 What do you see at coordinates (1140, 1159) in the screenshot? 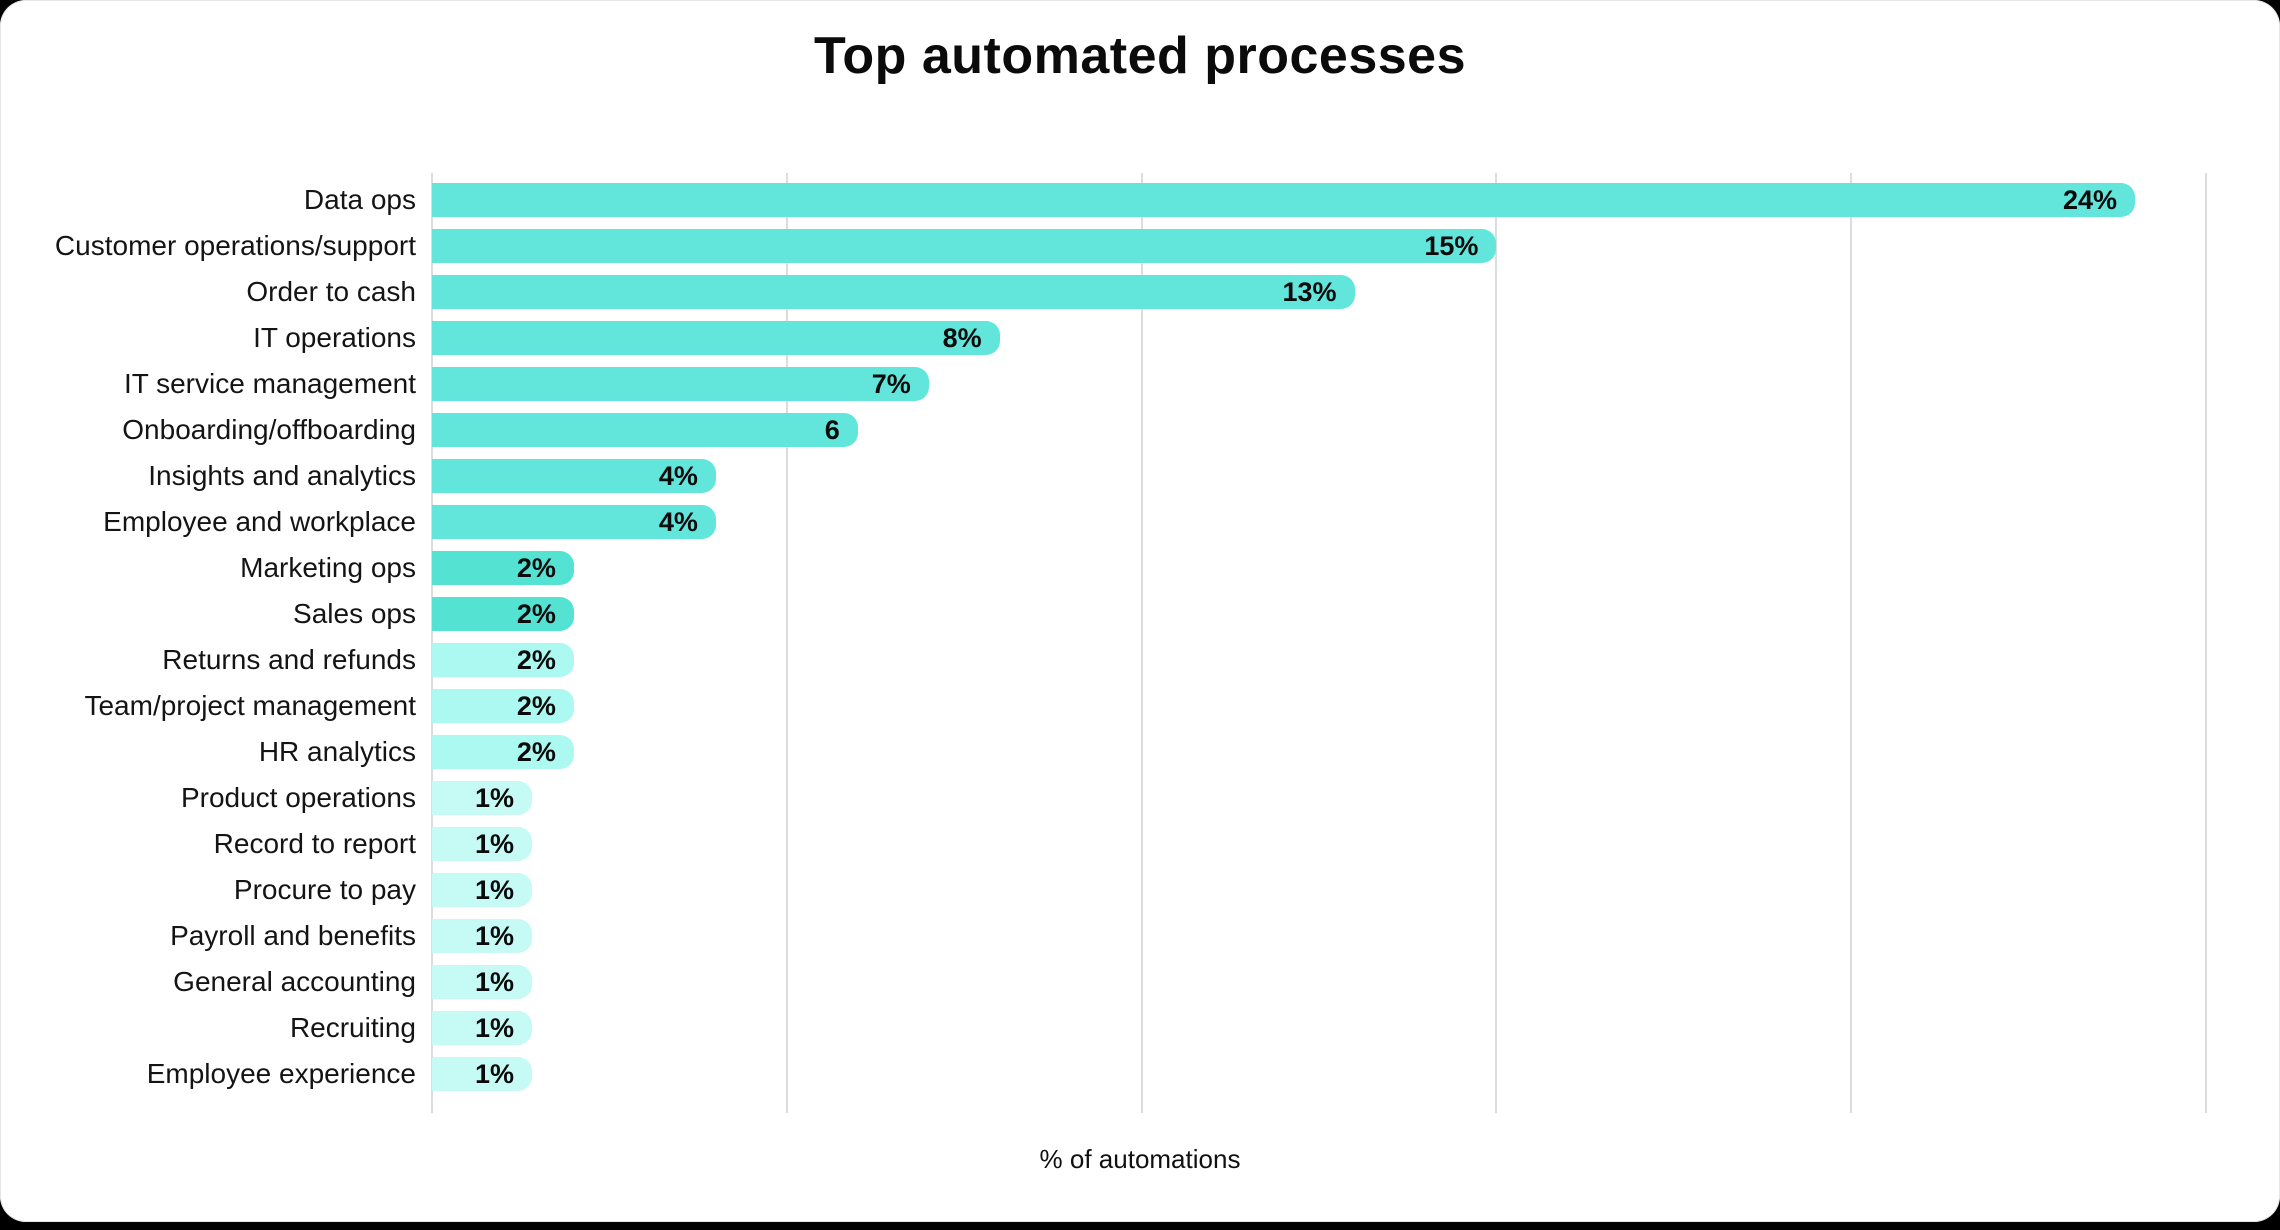
I see `x-axis-label: % of automations` at bounding box center [1140, 1159].